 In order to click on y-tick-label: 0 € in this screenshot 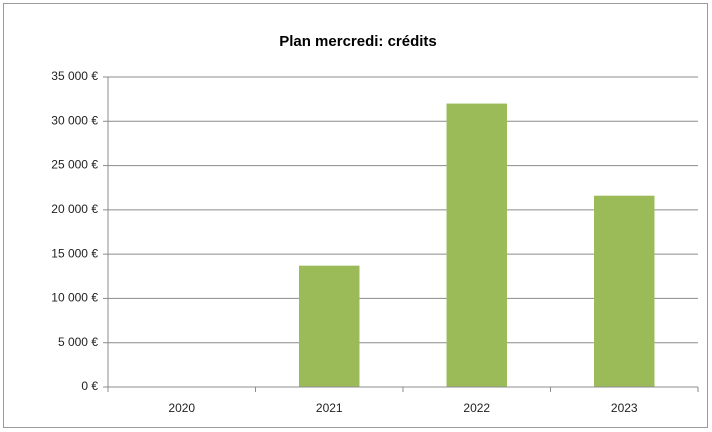, I will do `click(89, 386)`.